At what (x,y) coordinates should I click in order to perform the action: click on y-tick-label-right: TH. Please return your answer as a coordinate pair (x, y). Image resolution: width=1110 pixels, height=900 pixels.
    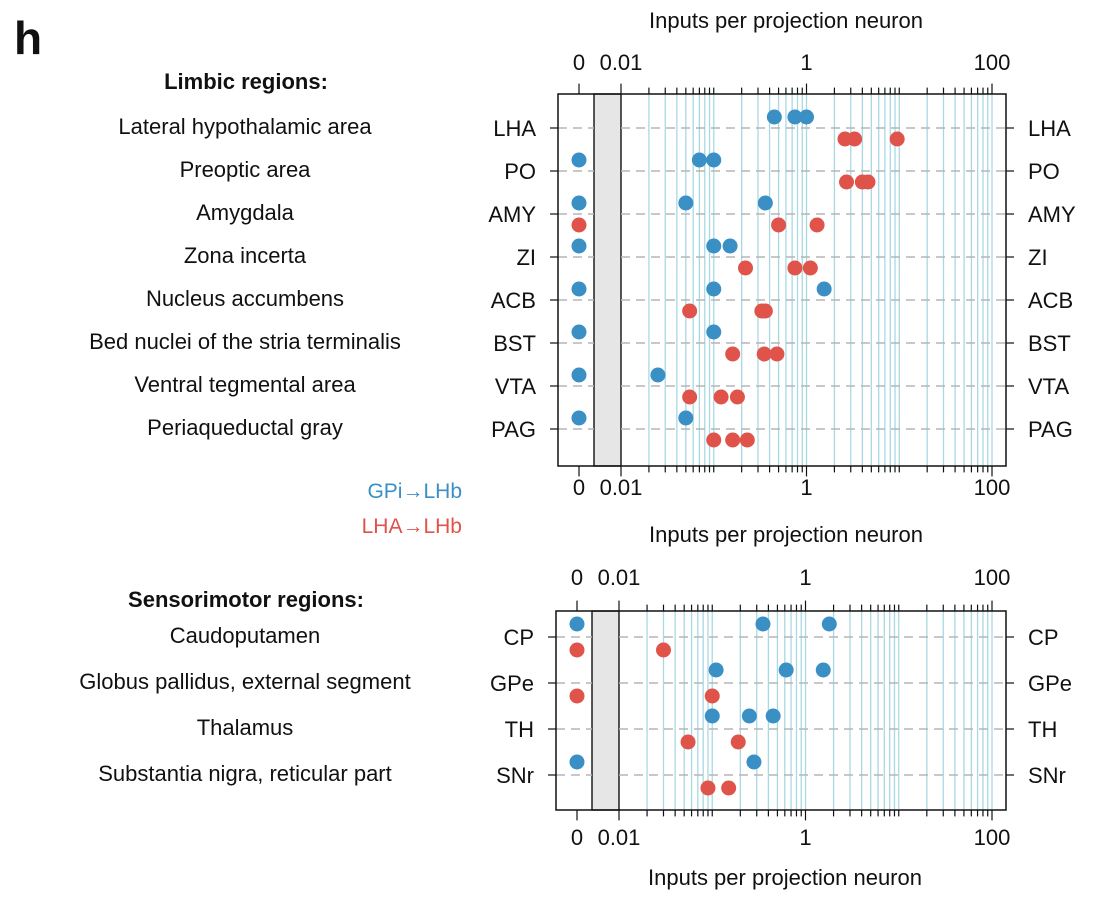
    Looking at the image, I should click on (1042, 729).